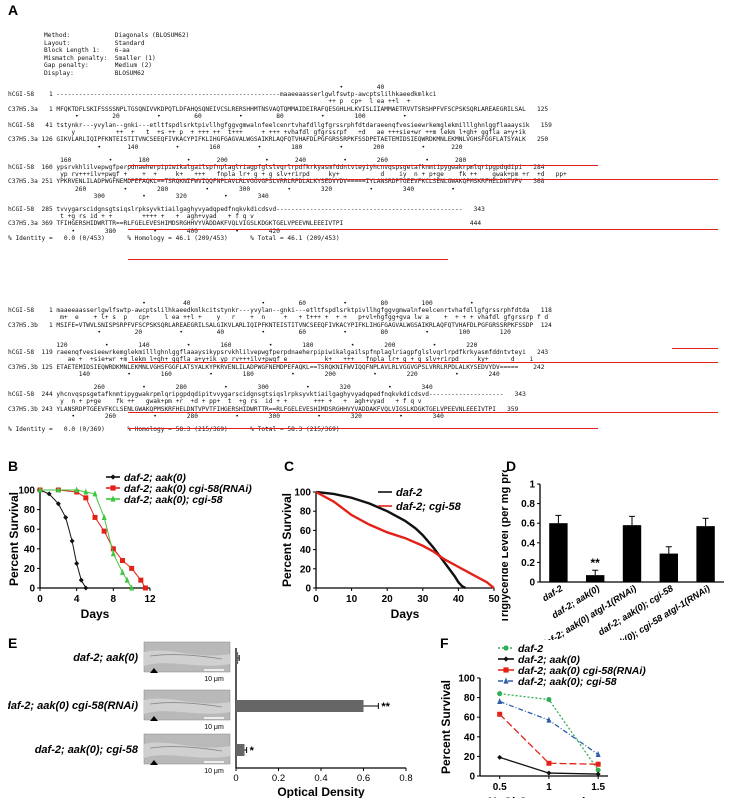 Image resolution: width=731 pixels, height=800 pixels. Describe the element at coordinates (528, 543) in the screenshot. I see `y-tick-label: 0.4` at that location.